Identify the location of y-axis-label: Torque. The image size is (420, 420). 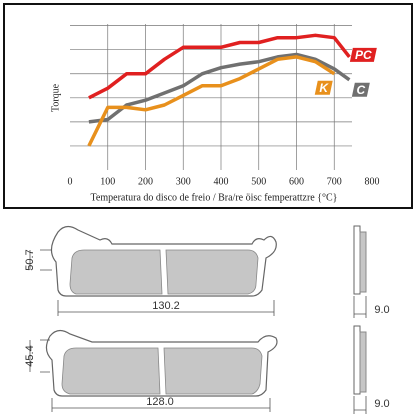
(55, 97).